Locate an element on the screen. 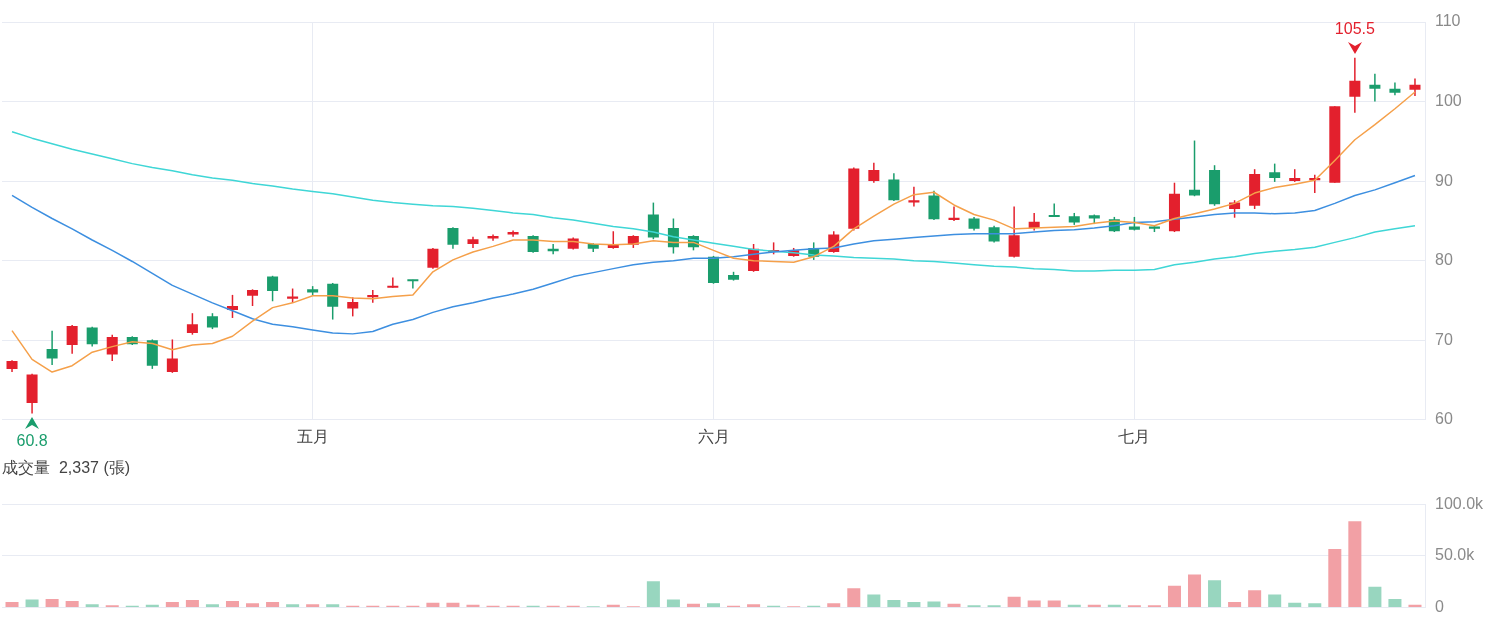 This screenshot has height=635, width=1499. y-tick-label: 70 is located at coordinates (1444, 339).